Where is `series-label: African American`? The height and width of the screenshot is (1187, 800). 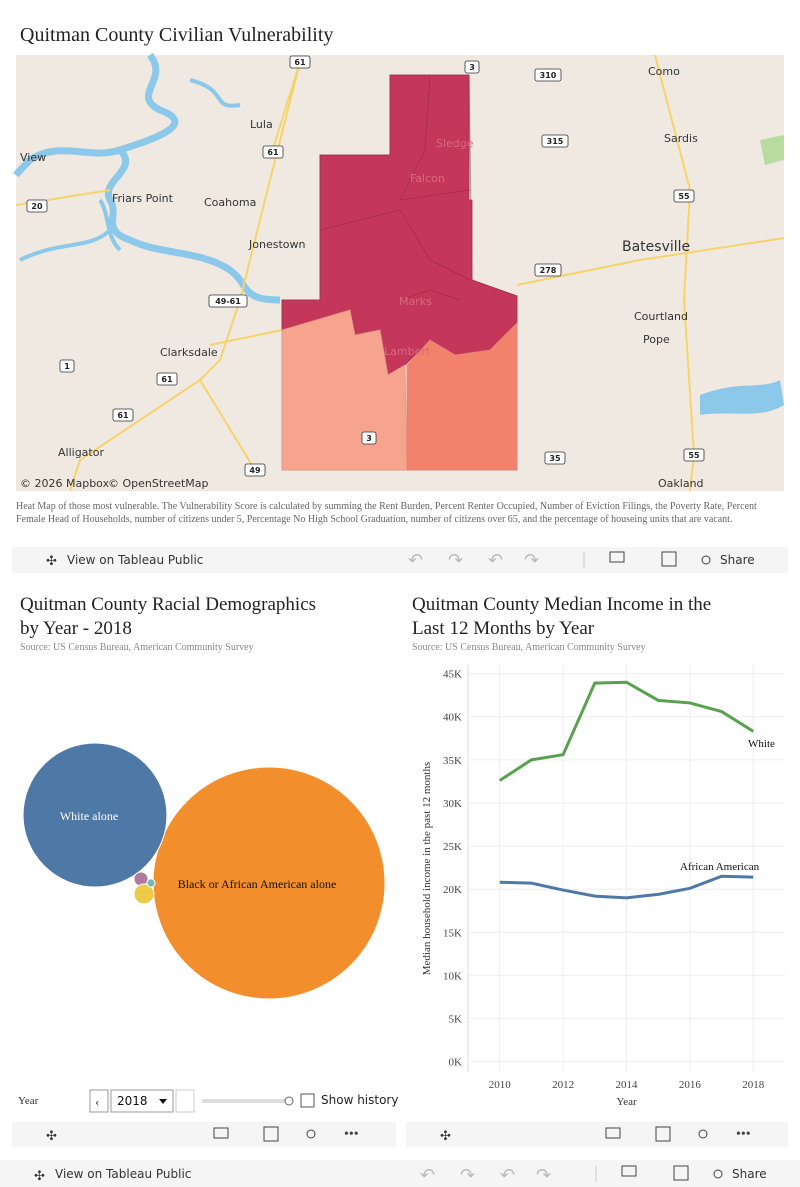
series-label: African American is located at coordinates (720, 867).